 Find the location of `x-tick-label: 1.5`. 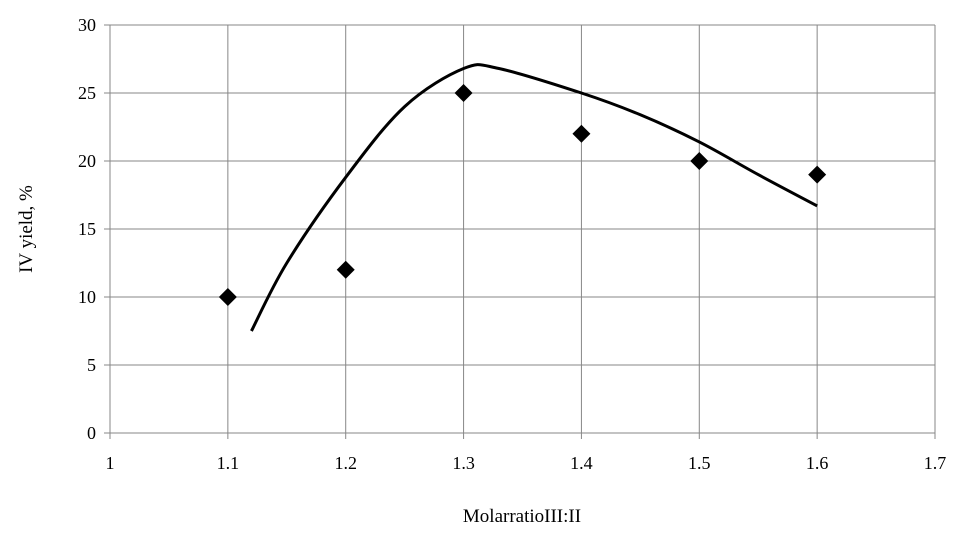

x-tick-label: 1.5 is located at coordinates (699, 463).